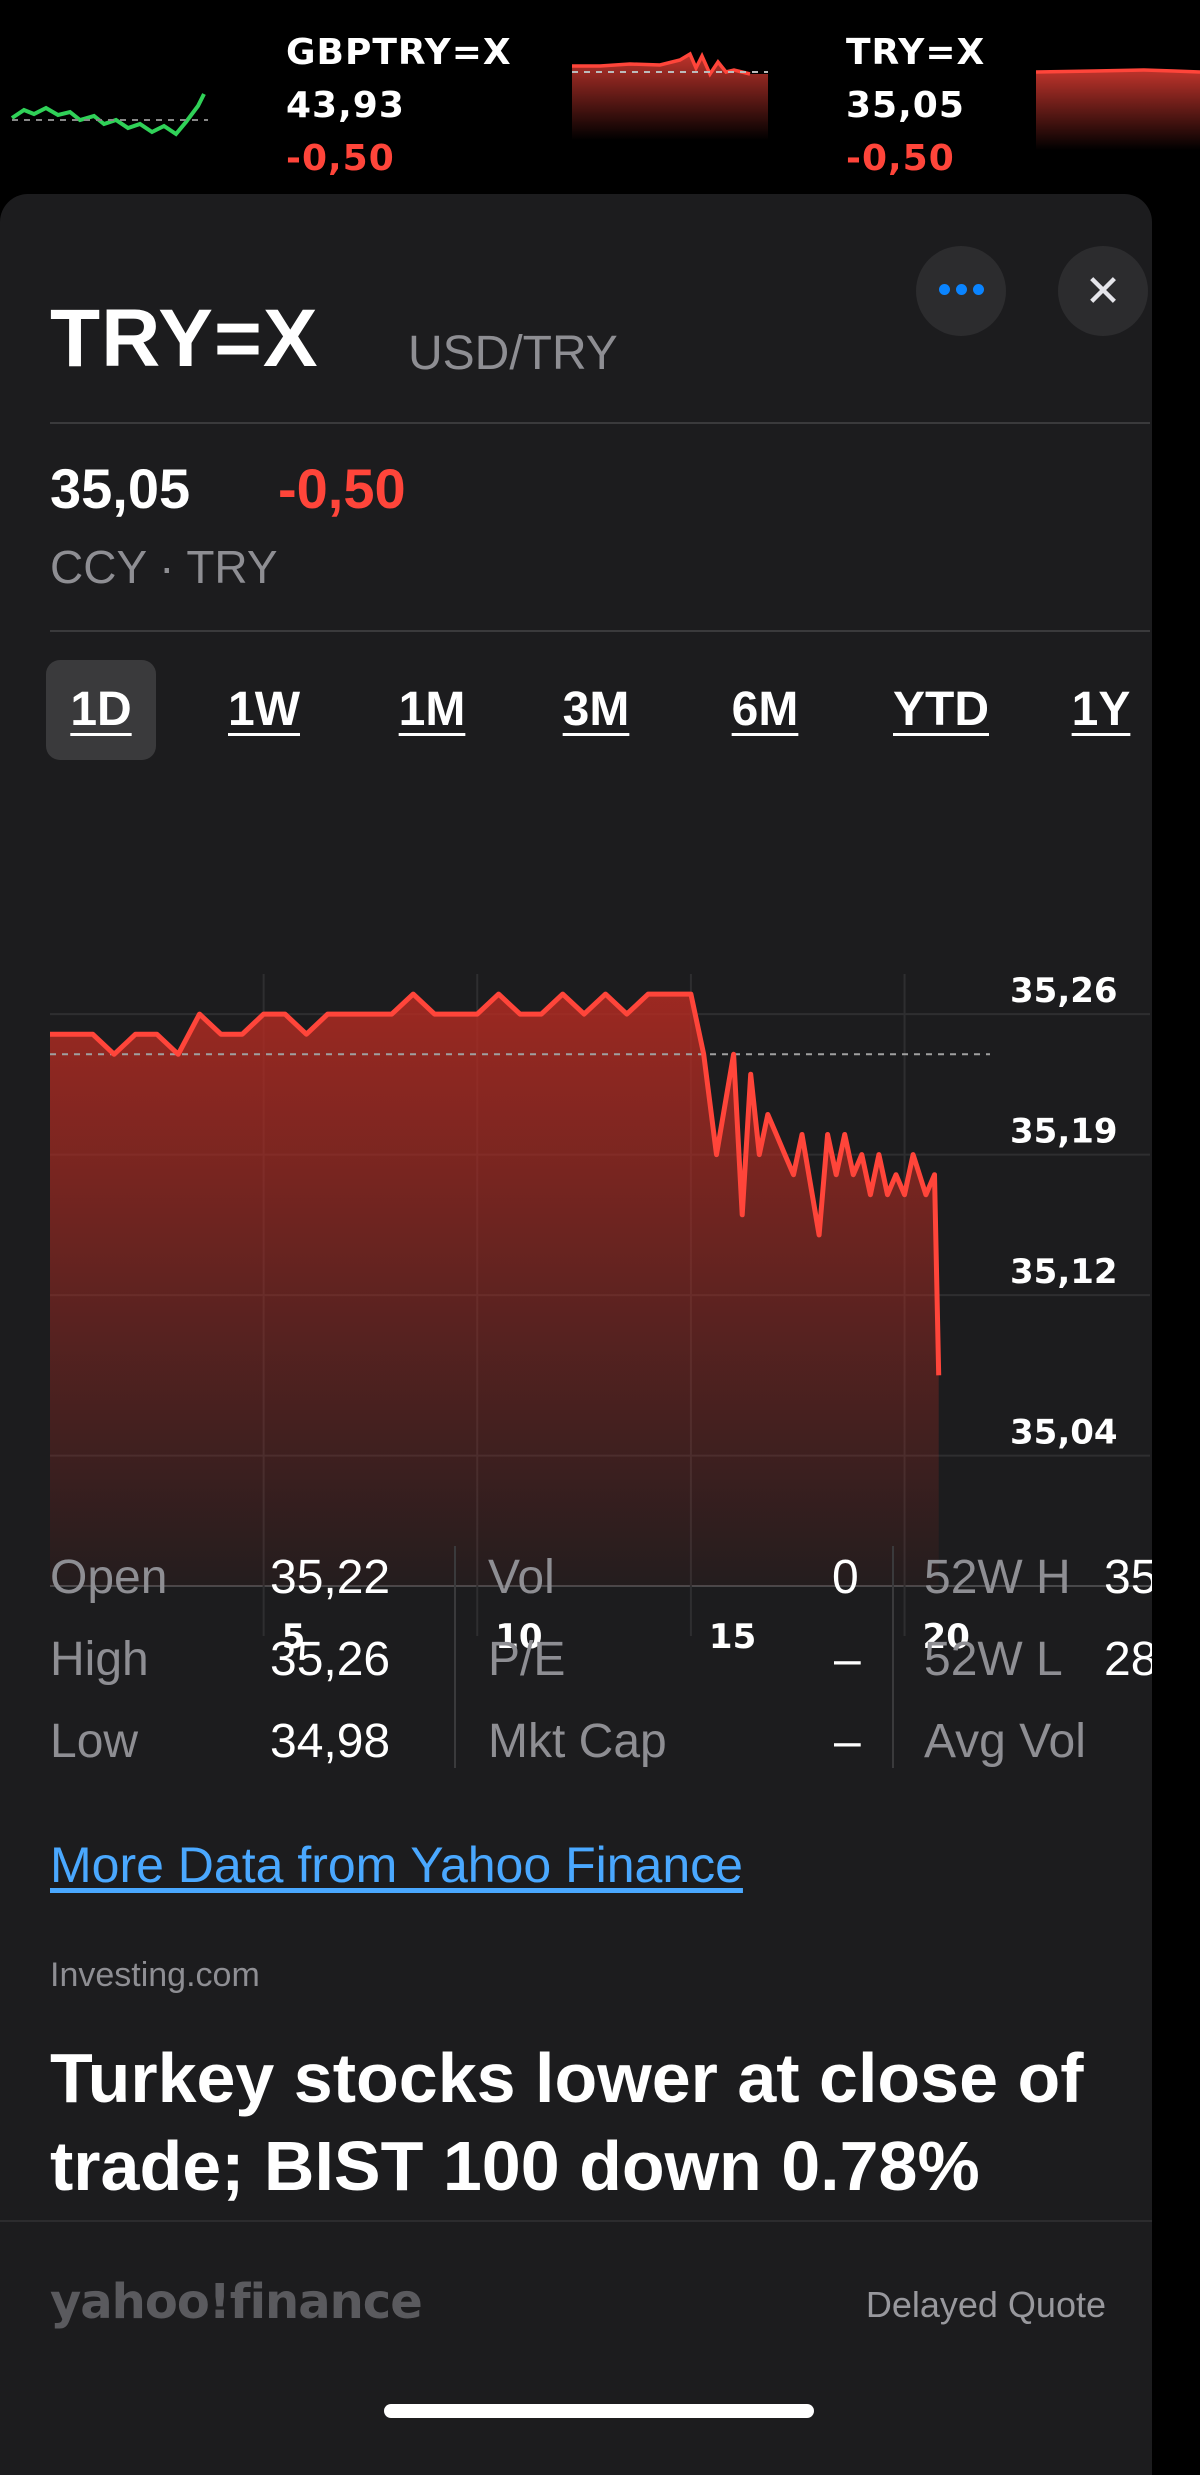  I want to click on stat-52wh-value: 35, so click(1128, 1577).